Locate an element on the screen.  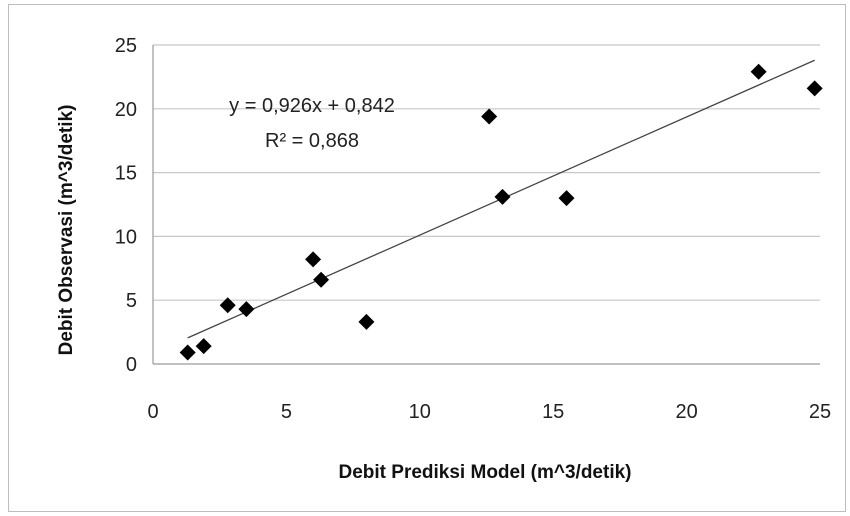
x-axis-ticks: 0 5 10 15 20 25 is located at coordinates (489, 412).